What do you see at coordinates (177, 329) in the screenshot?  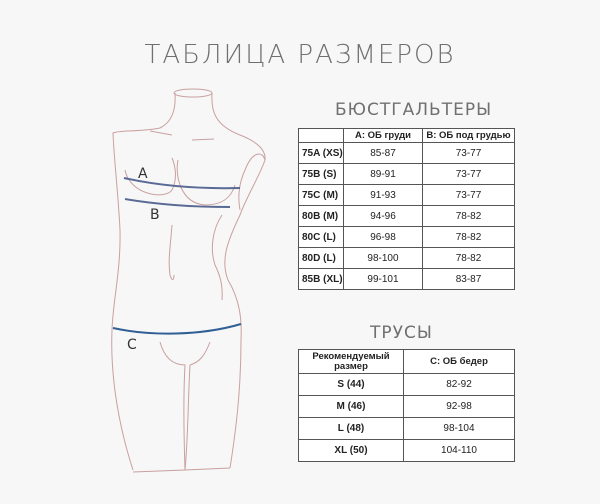 I see `measure-line-c` at bounding box center [177, 329].